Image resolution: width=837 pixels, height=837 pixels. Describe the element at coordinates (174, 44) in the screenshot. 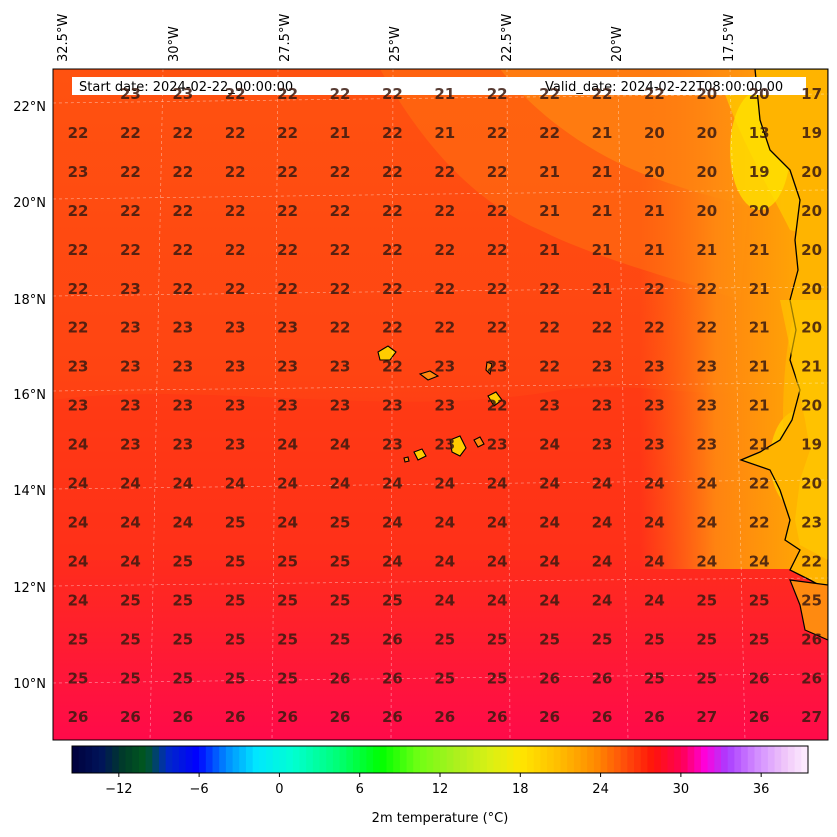

I see `longitude-label: 30°W` at that location.